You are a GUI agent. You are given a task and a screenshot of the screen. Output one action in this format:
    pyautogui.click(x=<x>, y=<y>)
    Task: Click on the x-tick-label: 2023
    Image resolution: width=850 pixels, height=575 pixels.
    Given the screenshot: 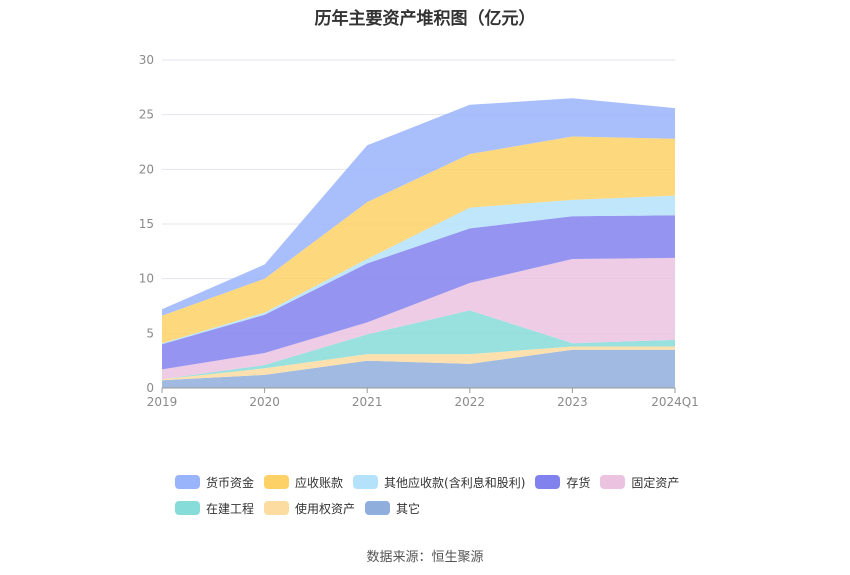 What is the action you would take?
    pyautogui.click(x=572, y=402)
    